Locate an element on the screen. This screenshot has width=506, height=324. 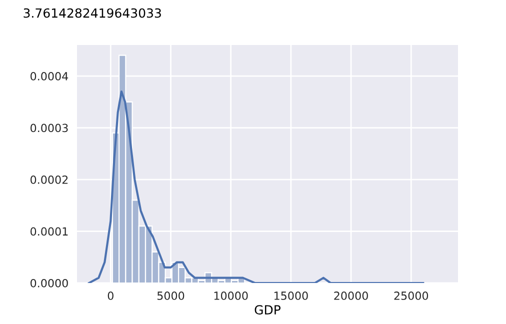
x-tick-label: 15000 is located at coordinates (291, 296).